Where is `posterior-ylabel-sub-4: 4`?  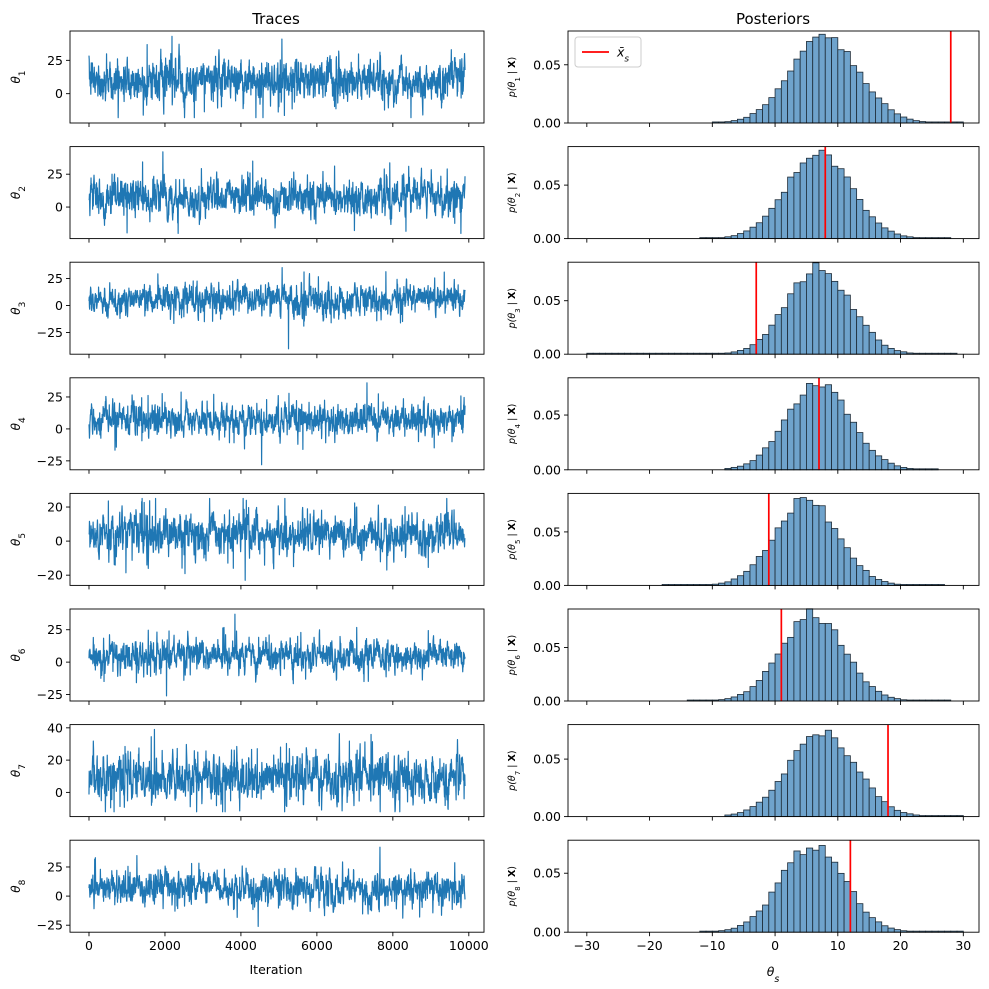
posterior-ylabel-sub-4: 4 is located at coordinates (517, 425).